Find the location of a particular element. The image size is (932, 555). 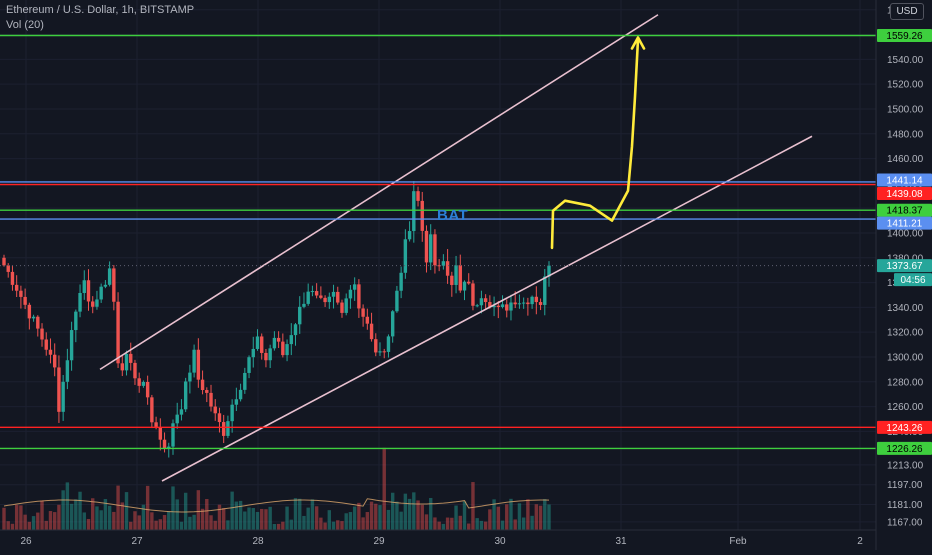

y-tick-label: 1197.00 is located at coordinates (905, 485).